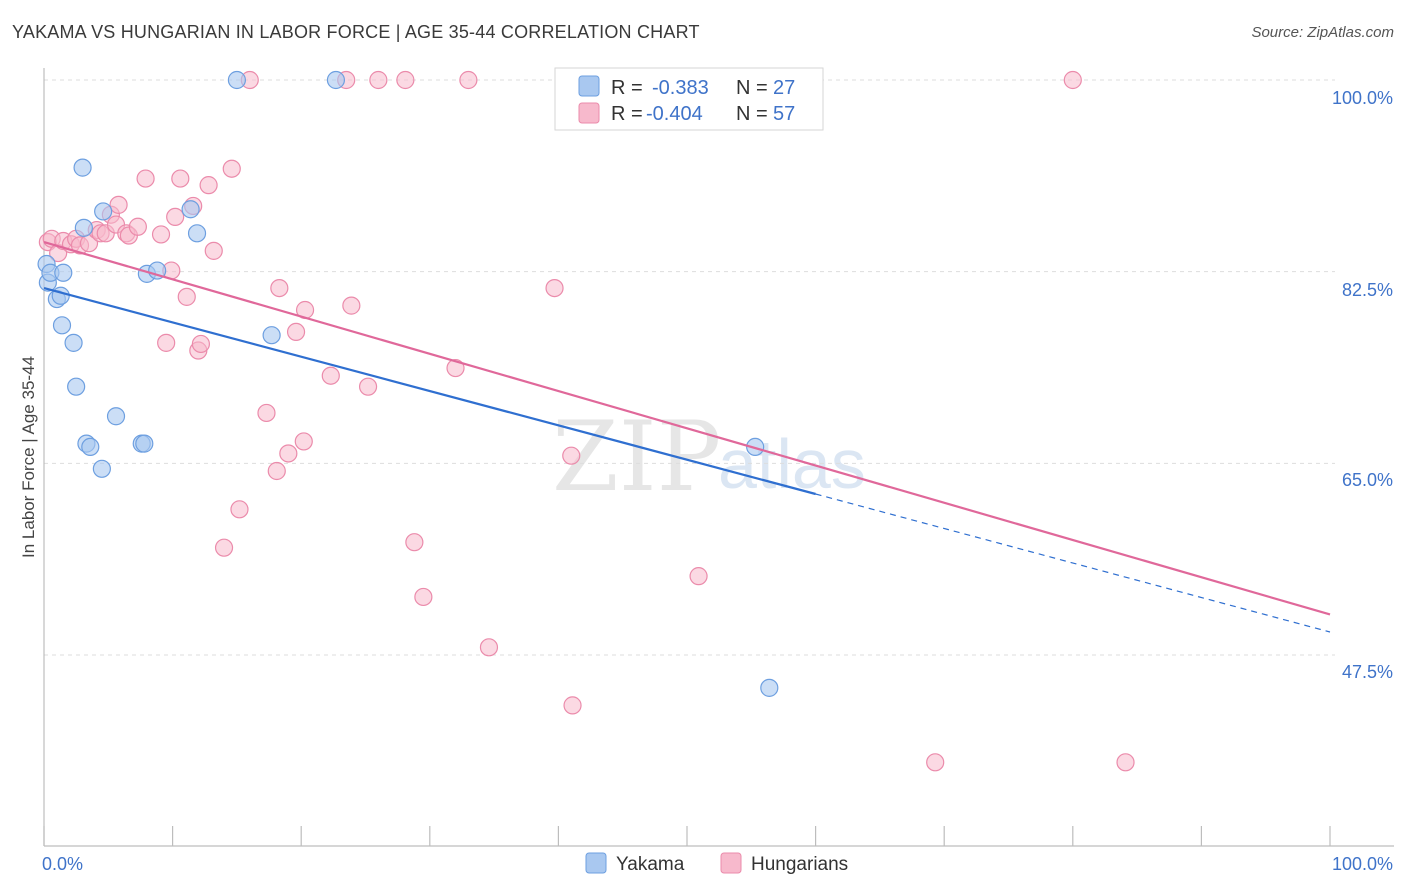 This screenshot has width=1406, height=892. I want to click on bottom-legend-yakama: Yakama, so click(650, 864).